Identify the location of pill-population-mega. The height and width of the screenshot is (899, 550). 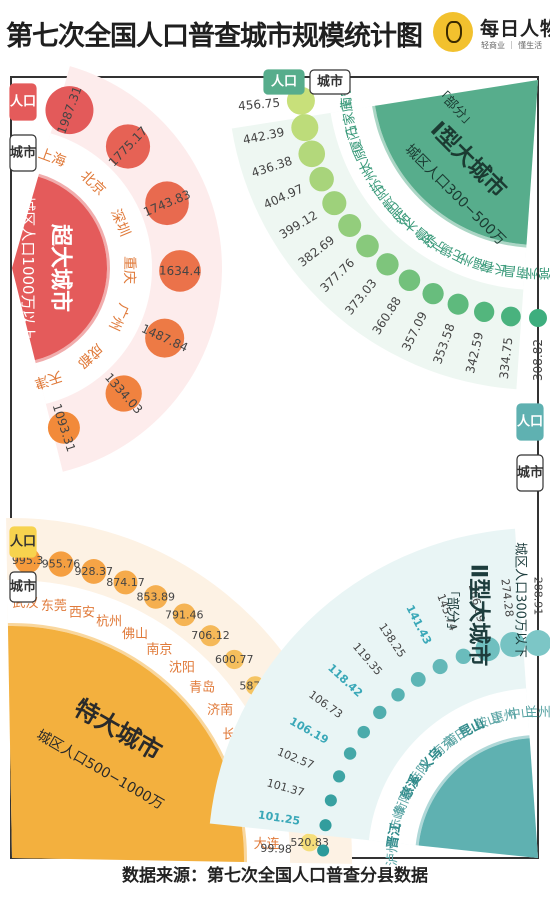
(23, 542).